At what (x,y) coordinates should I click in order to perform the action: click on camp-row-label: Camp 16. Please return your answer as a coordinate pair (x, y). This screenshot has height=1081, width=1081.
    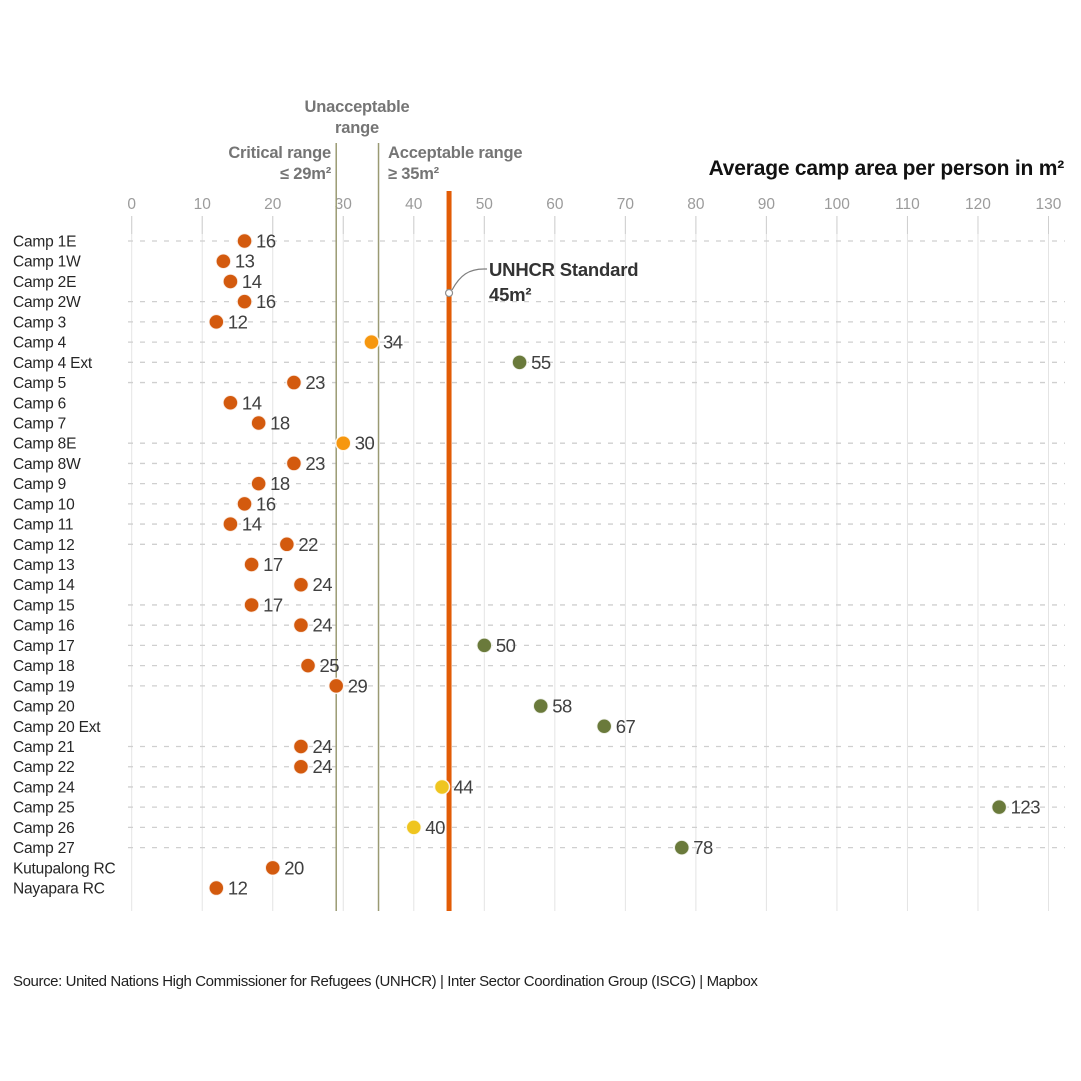
    Looking at the image, I should click on (44, 626).